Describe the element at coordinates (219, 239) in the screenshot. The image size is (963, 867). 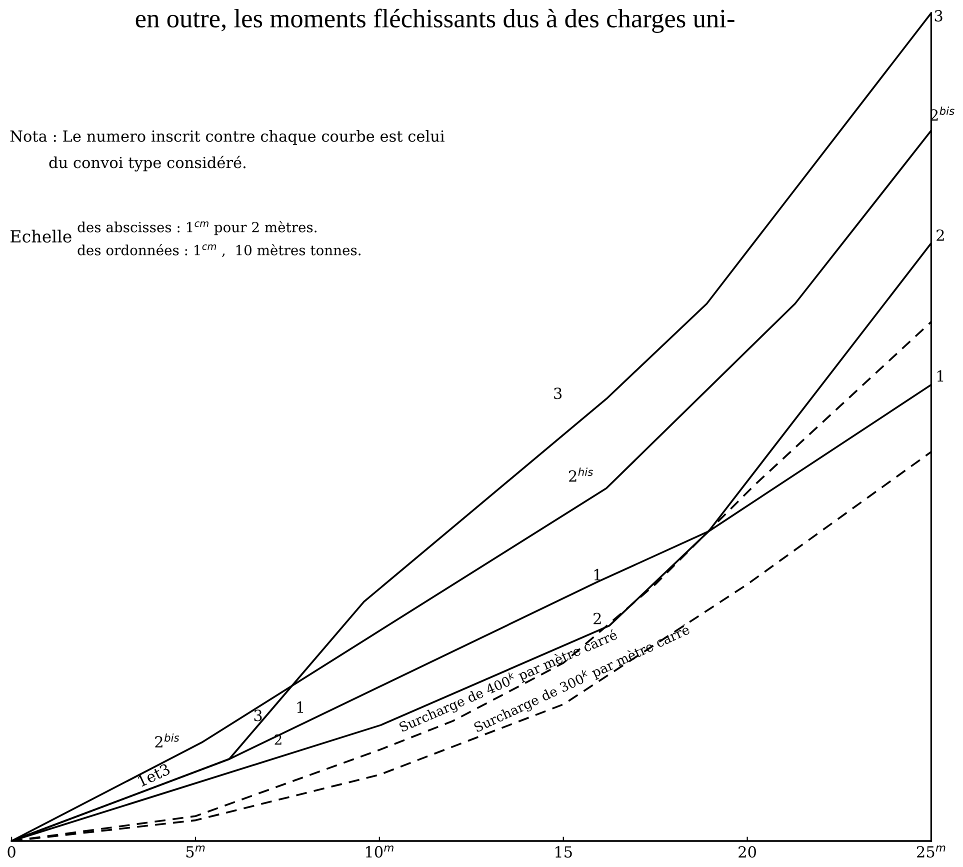
I see `text: des abscisses : 1$^{cm}$ pour 2 mètres. des ordonnées : 1$^{cm}$ , 10 mètres tonnes.` at that location.